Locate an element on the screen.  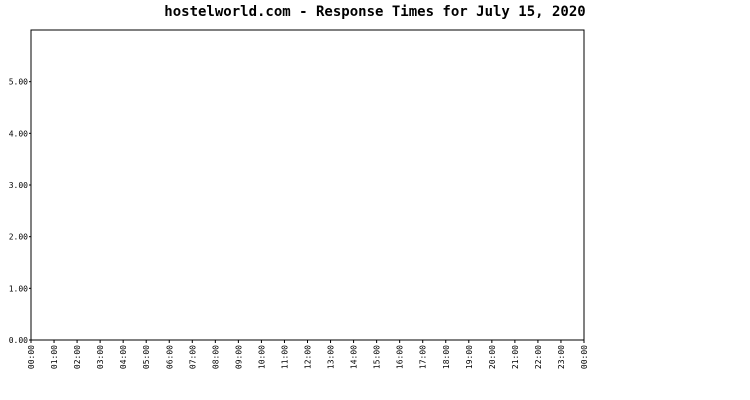
x-tick-label: 12:00 is located at coordinates (308, 357).